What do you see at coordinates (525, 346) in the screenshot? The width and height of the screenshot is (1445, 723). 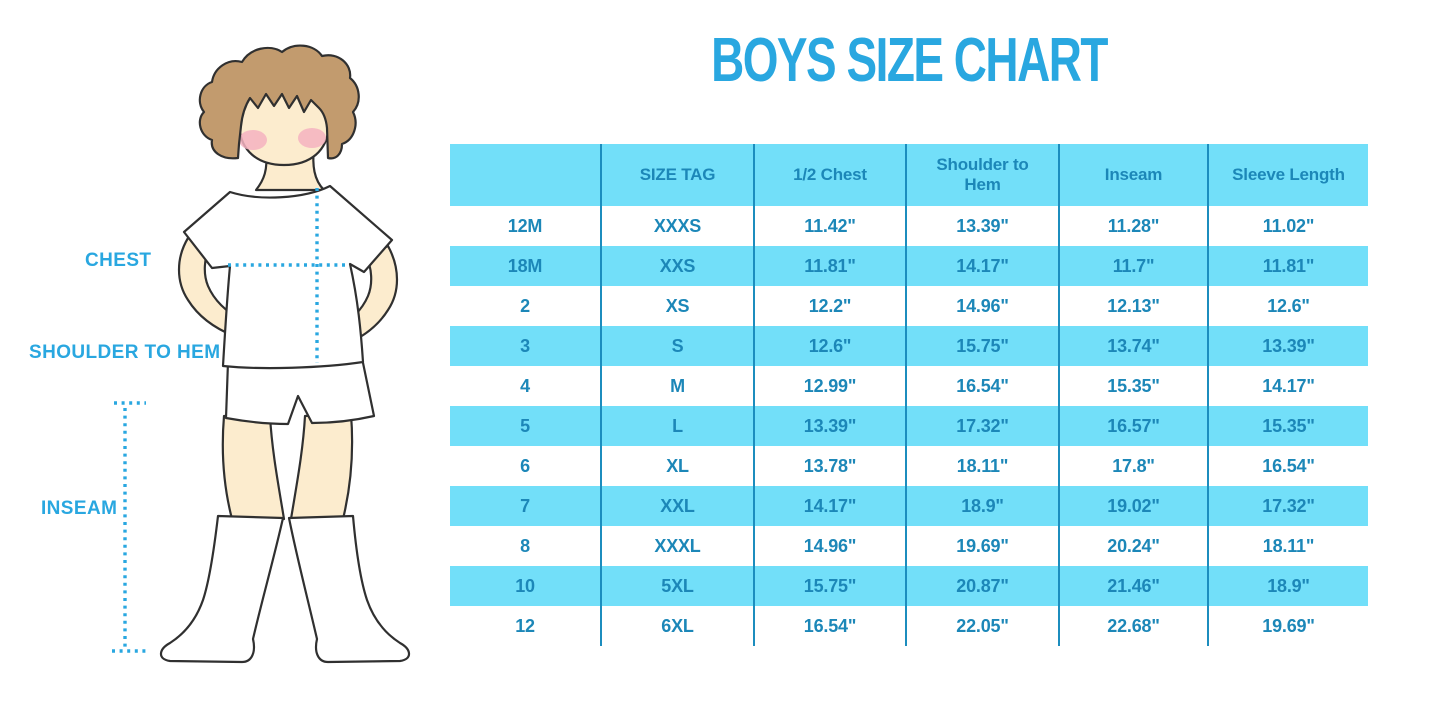 I see `size-cell: 3` at bounding box center [525, 346].